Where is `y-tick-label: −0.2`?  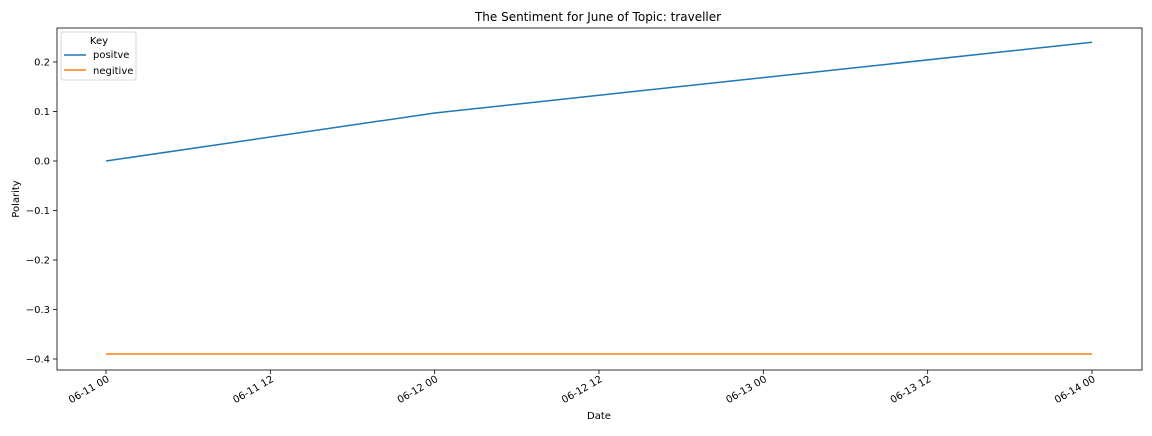
y-tick-label: −0.2 is located at coordinates (38, 261).